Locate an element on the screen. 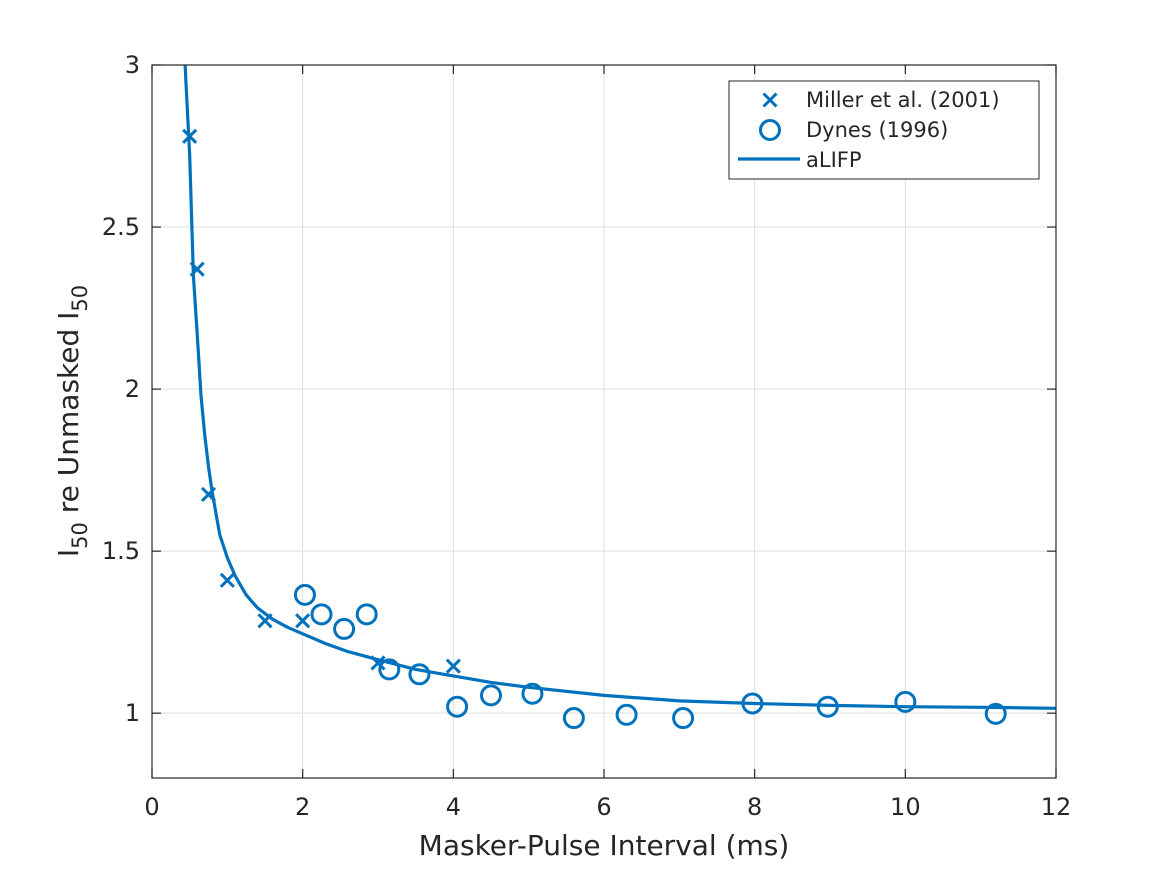 Image resolution: width=1167 pixels, height=875 pixels. legend-symbols is located at coordinates (769, 126).